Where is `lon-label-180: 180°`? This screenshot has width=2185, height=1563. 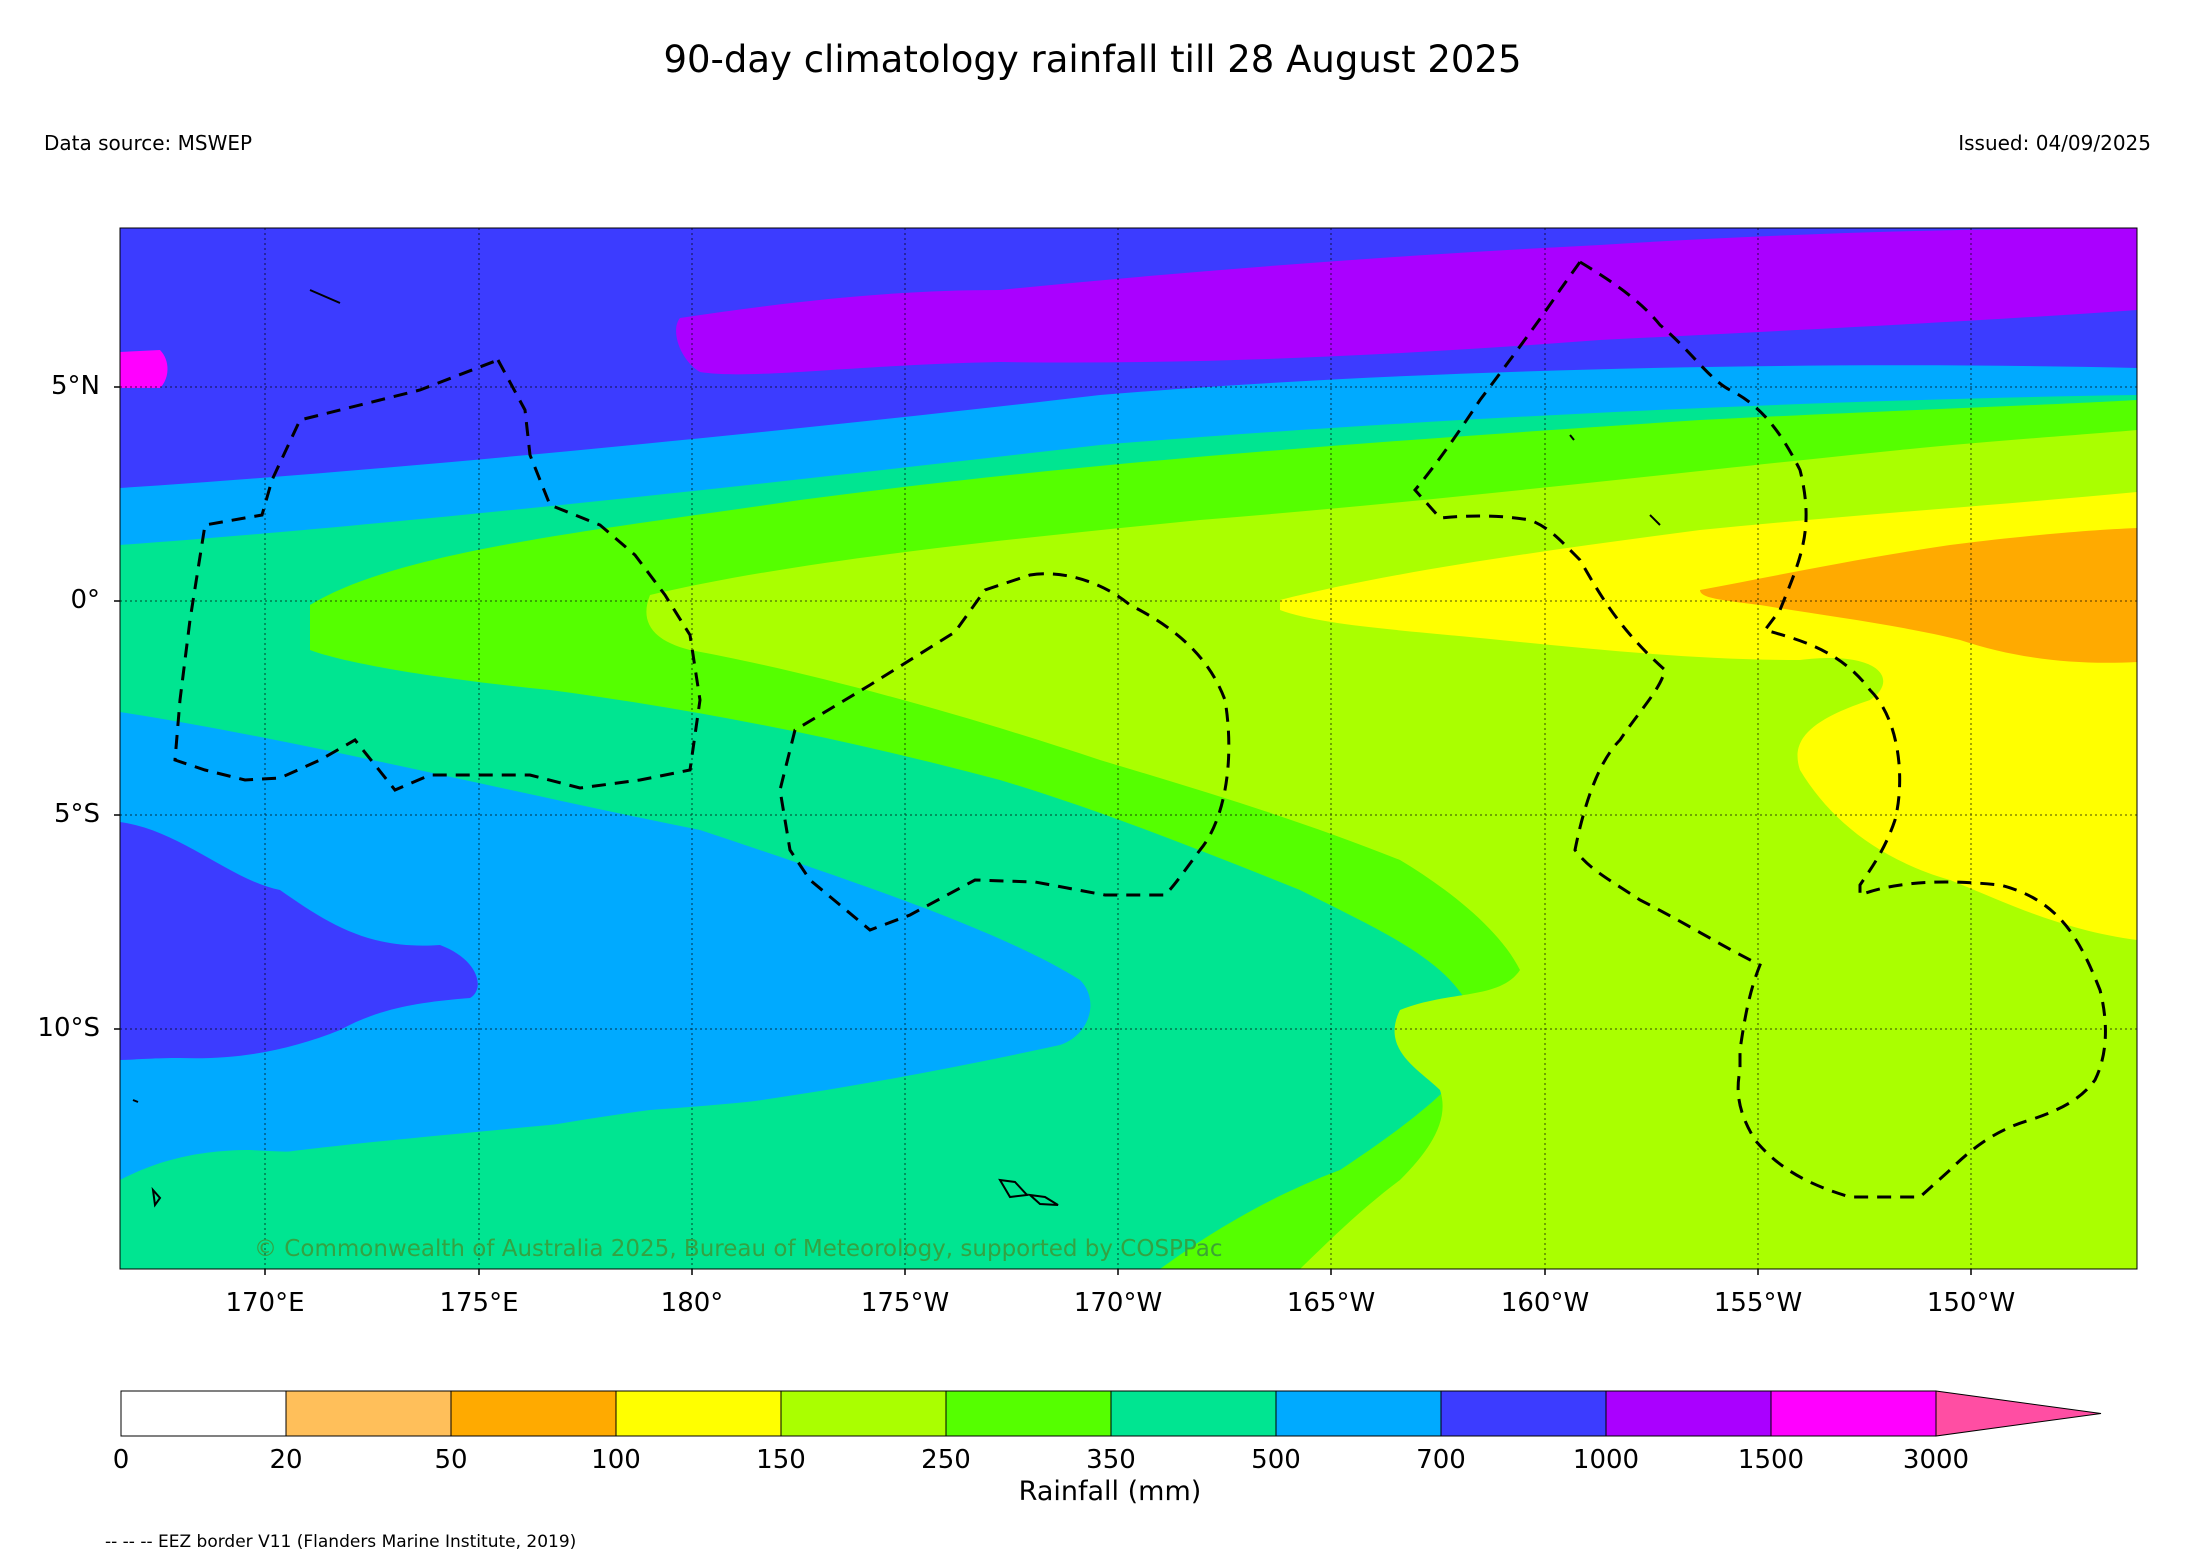
lon-label-180: 180° is located at coordinates (692, 1303).